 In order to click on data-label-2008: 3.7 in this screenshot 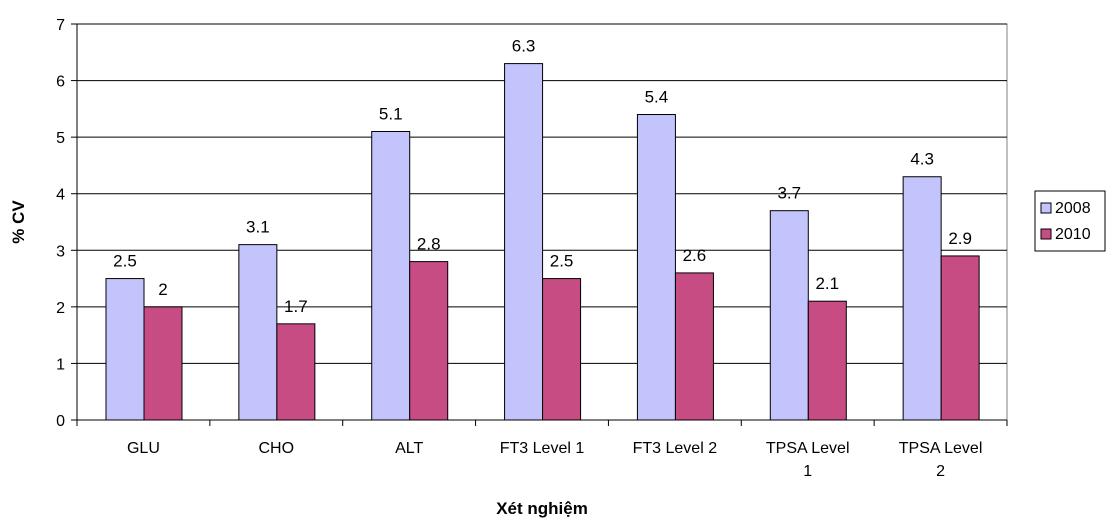, I will do `click(789, 193)`.